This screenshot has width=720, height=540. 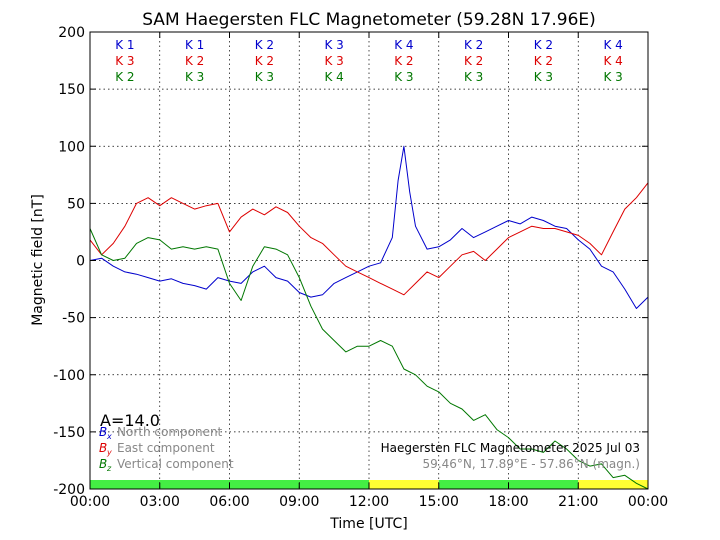 I want to click on x-tick-label-8: 00:00, so click(x=648, y=502).